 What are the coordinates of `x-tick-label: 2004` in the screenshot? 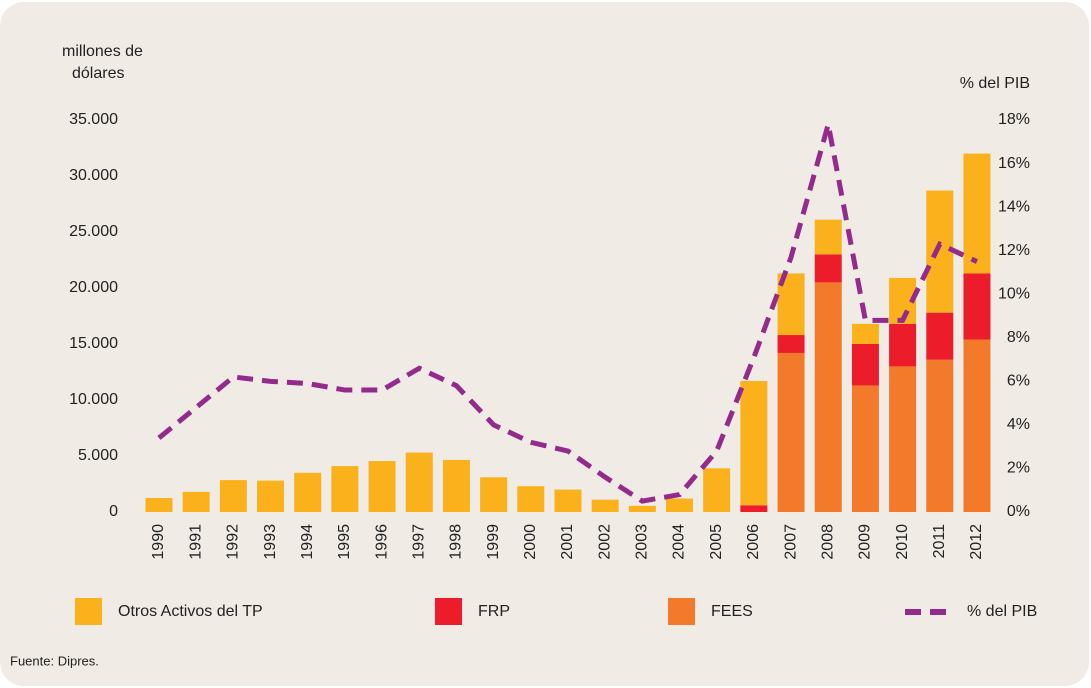 It's located at (679, 542).